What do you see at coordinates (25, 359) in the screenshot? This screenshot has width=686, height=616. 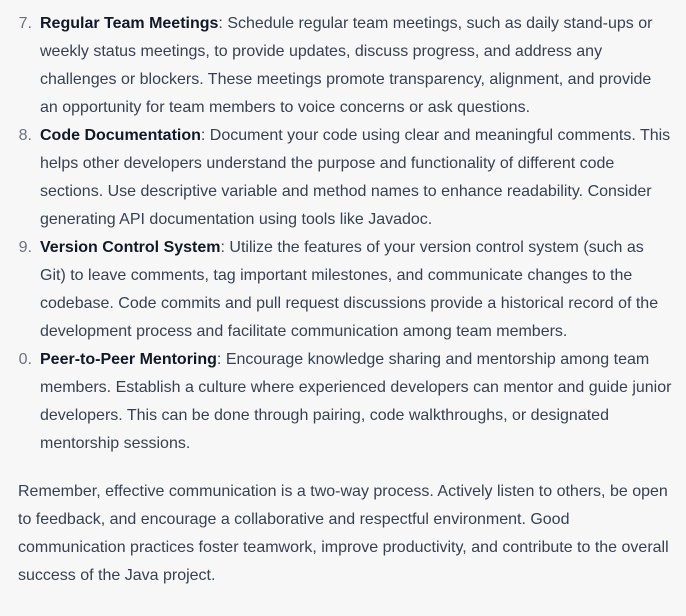 I see `list-item-number: 0.` at bounding box center [25, 359].